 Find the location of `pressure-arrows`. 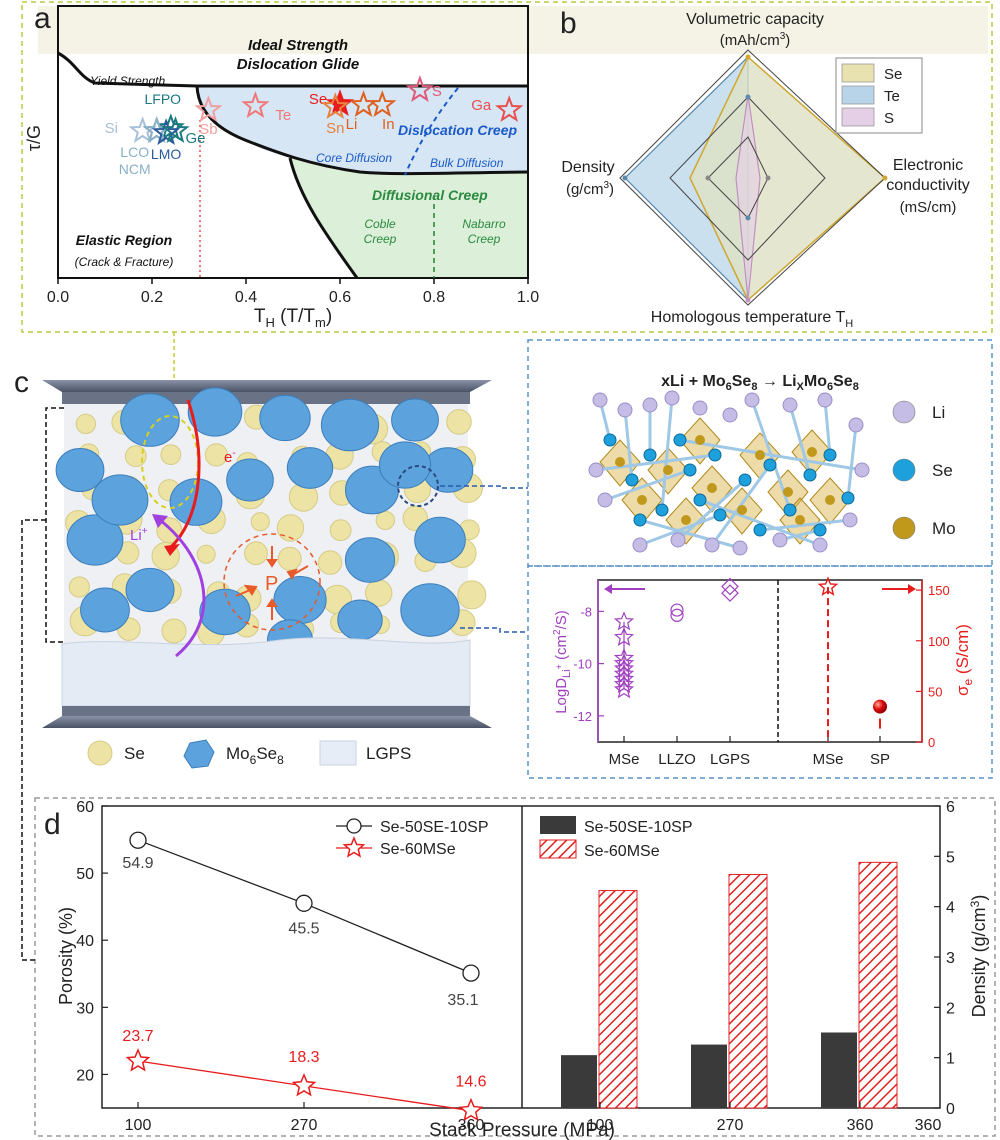

pressure-arrows is located at coordinates (272, 583).